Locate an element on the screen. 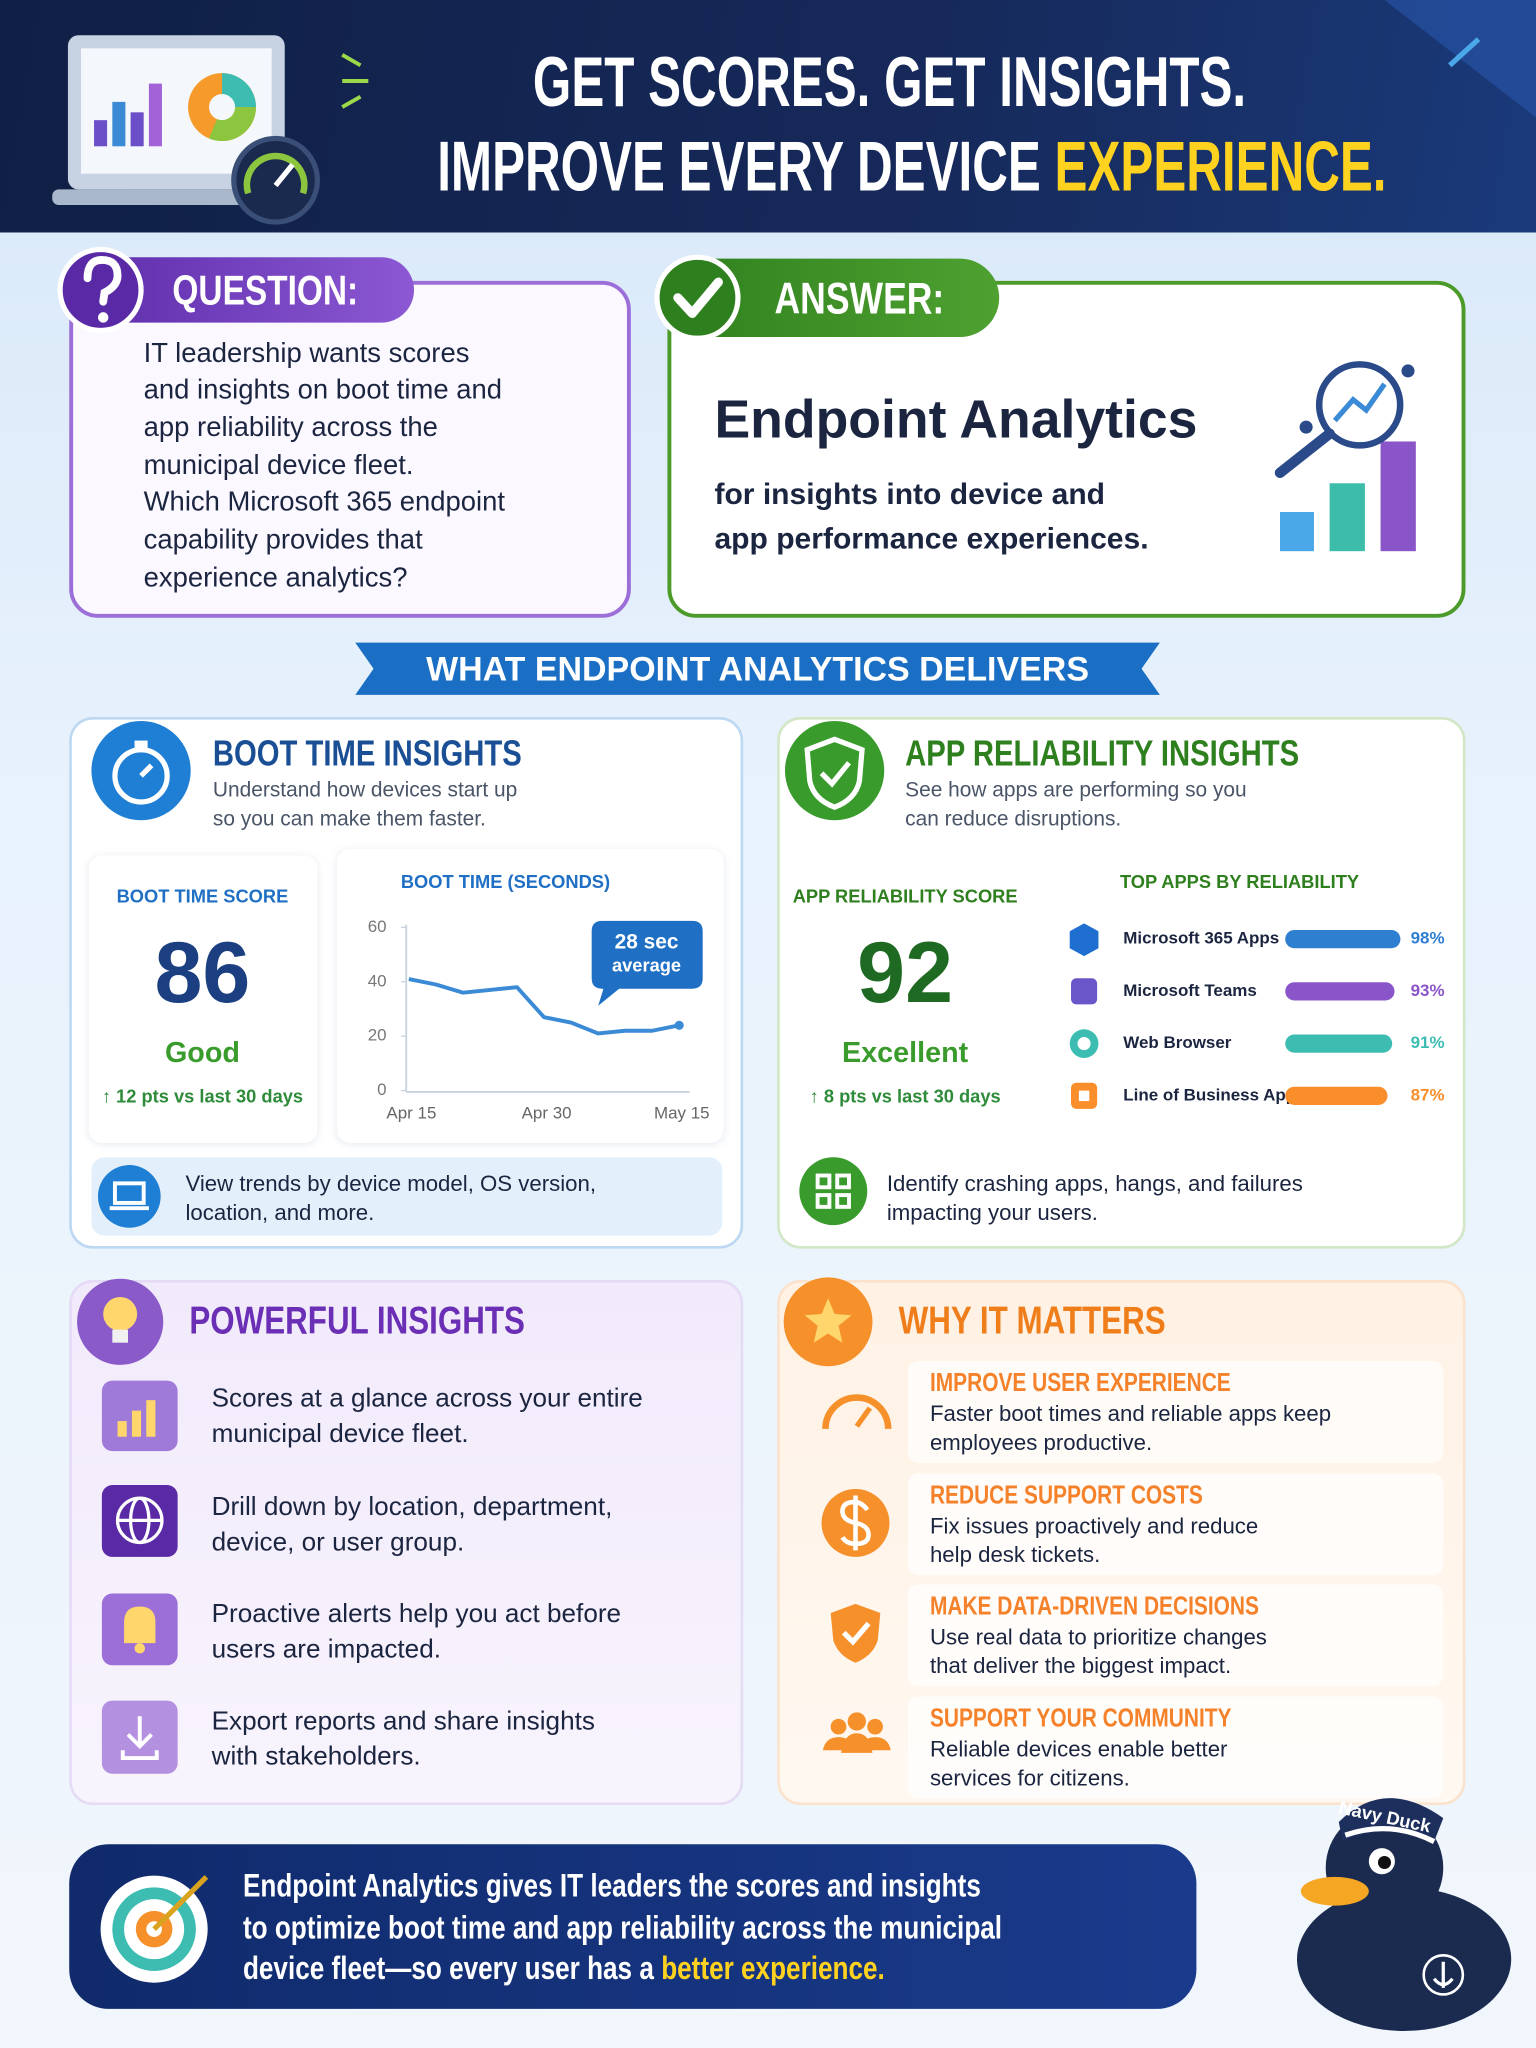 This screenshot has height=2048, width=1536. bell-icon is located at coordinates (139, 1629).